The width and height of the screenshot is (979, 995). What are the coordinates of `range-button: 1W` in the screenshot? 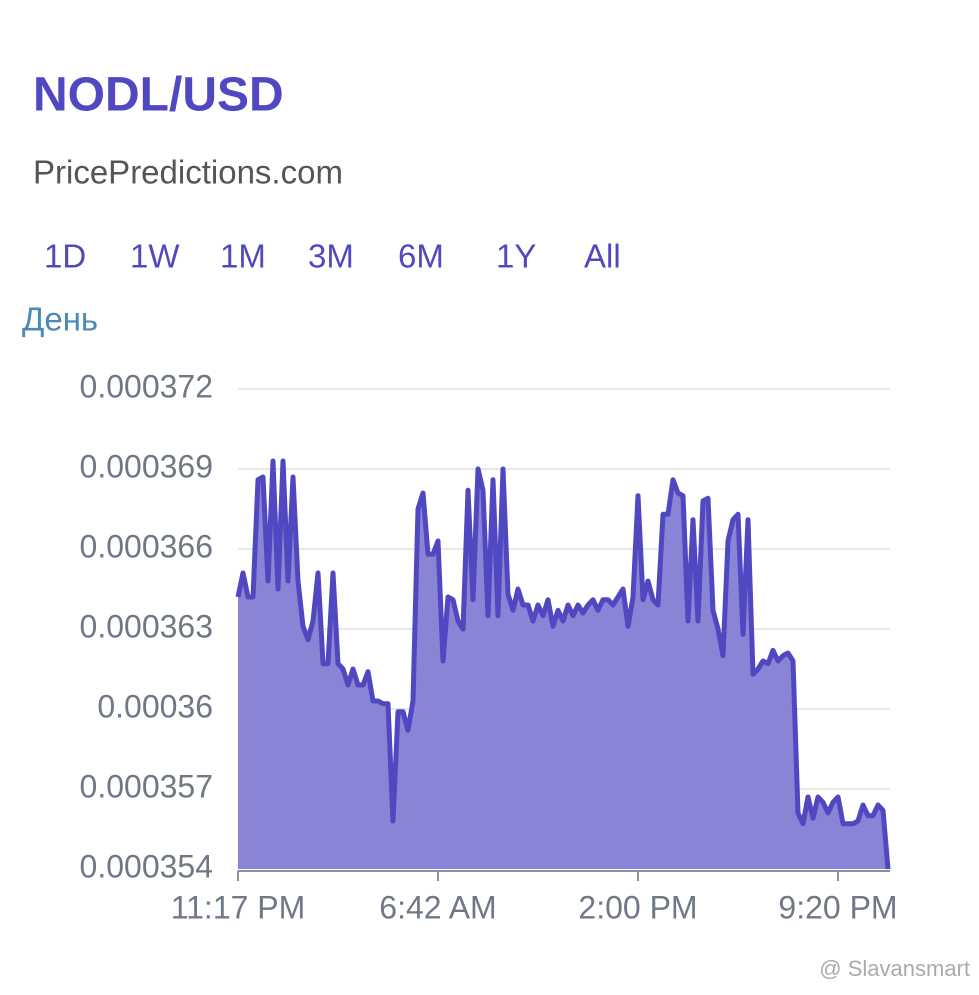 It's located at (155, 256).